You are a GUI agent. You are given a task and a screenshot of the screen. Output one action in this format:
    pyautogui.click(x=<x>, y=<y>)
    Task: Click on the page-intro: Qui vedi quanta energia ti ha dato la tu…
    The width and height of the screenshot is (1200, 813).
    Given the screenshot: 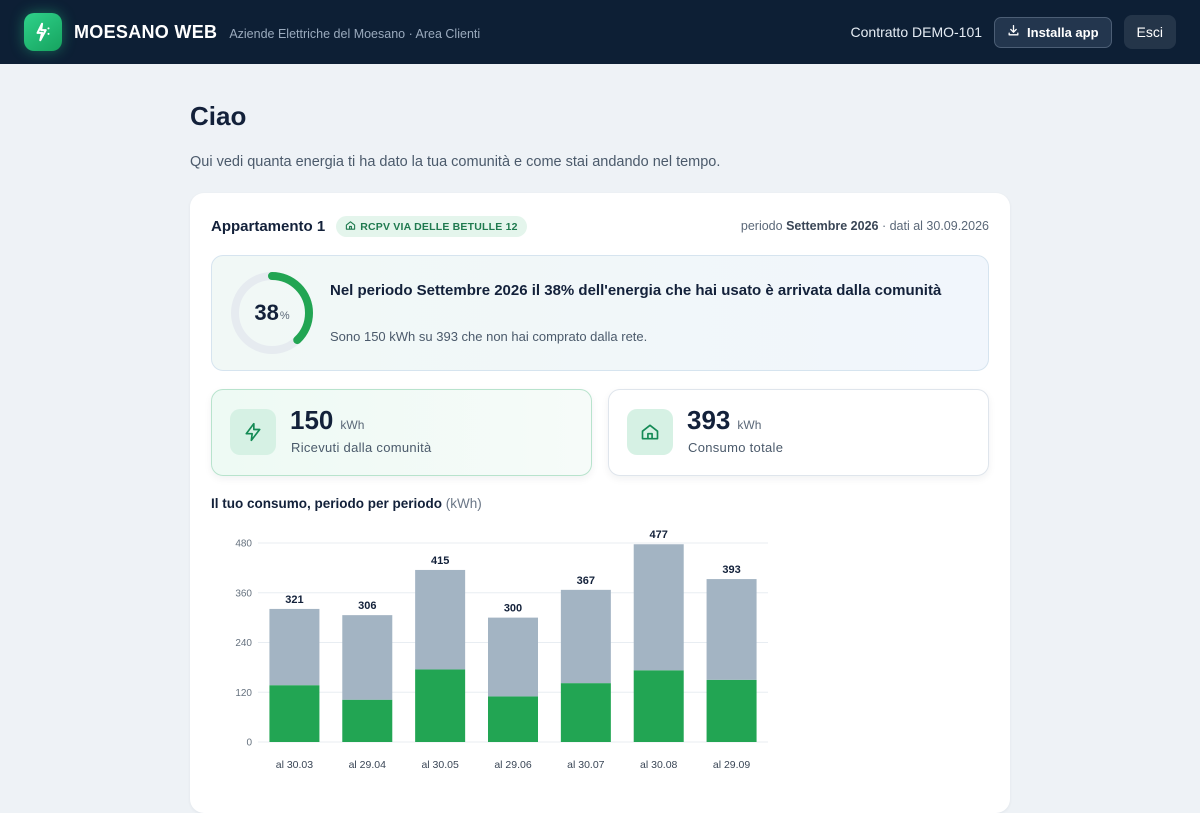 What is the action you would take?
    pyautogui.click(x=455, y=162)
    